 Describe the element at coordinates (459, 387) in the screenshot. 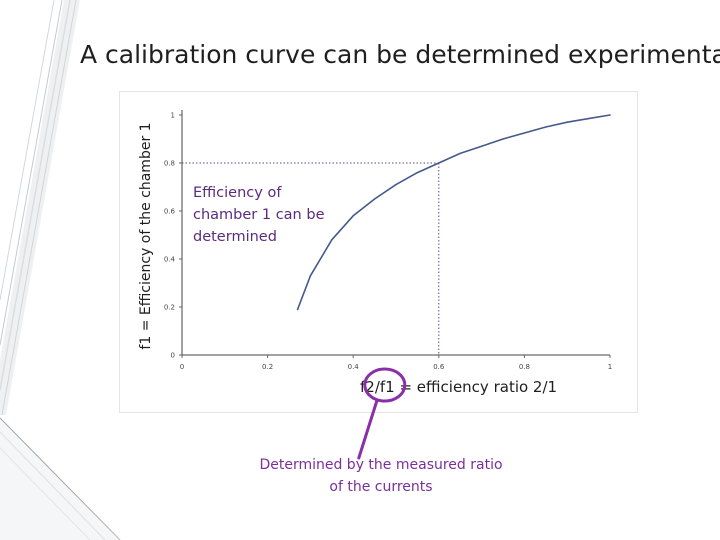

I see `x-axis-label: f2/f1 = efficiency ratio 2/1` at that location.